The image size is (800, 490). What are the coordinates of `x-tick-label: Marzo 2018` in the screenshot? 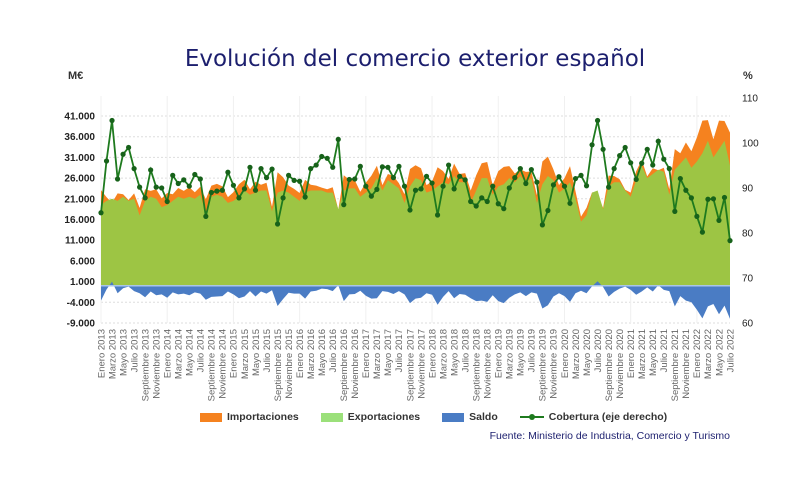 It's located at (443, 354).